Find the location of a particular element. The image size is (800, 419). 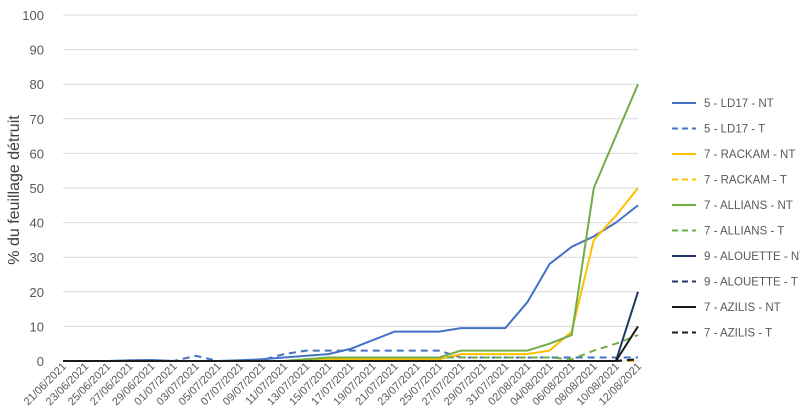

y-tick-label: 50 is located at coordinates (37, 188).